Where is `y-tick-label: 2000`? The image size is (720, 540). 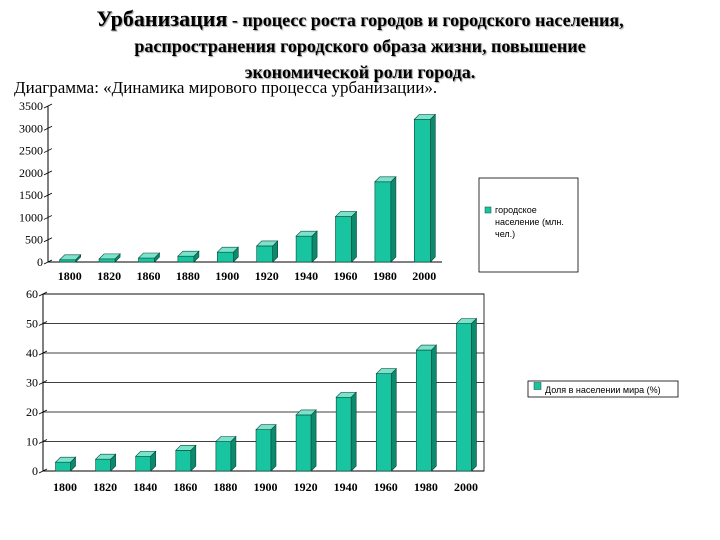 y-tick-label: 2000 is located at coordinates (31, 173).